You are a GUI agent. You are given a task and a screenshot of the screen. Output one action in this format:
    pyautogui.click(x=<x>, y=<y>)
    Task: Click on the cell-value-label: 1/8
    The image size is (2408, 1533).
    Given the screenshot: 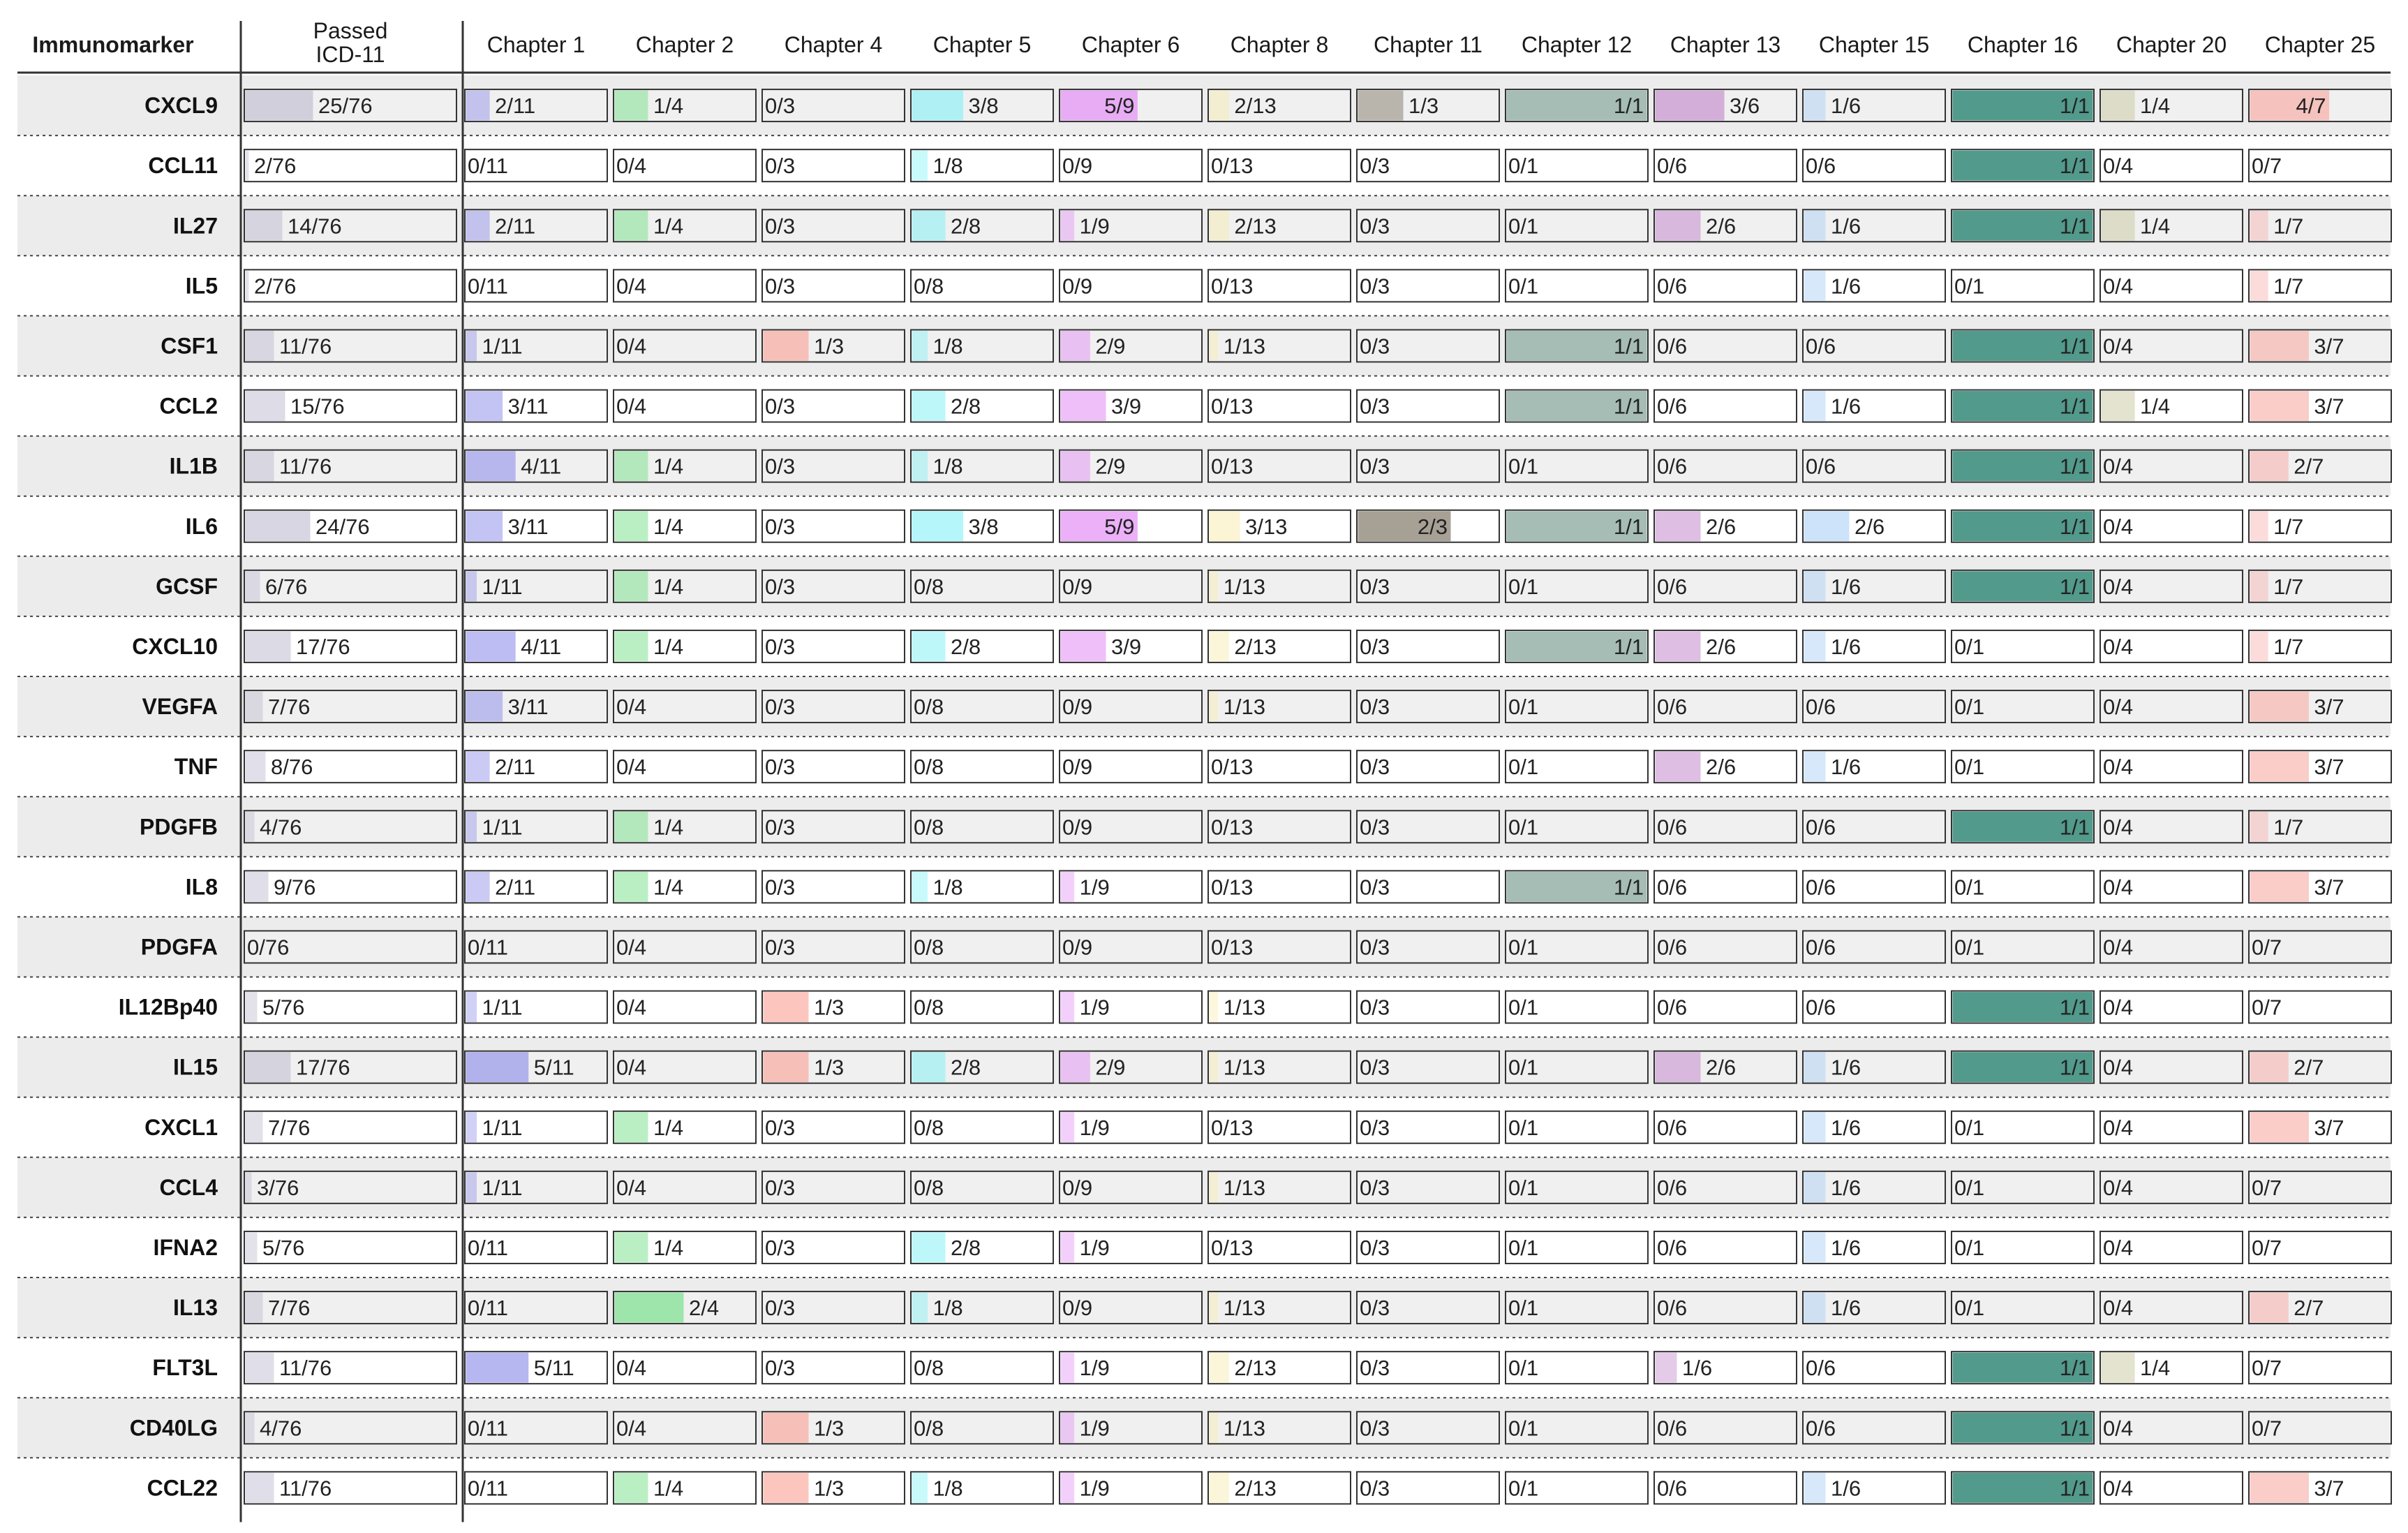 What is the action you would take?
    pyautogui.click(x=948, y=887)
    